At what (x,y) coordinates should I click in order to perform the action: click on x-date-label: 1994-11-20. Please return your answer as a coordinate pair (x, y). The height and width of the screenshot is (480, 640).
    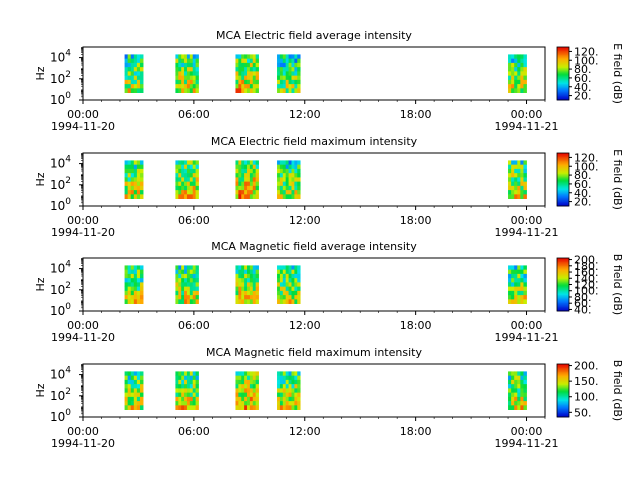
    Looking at the image, I should click on (83, 232).